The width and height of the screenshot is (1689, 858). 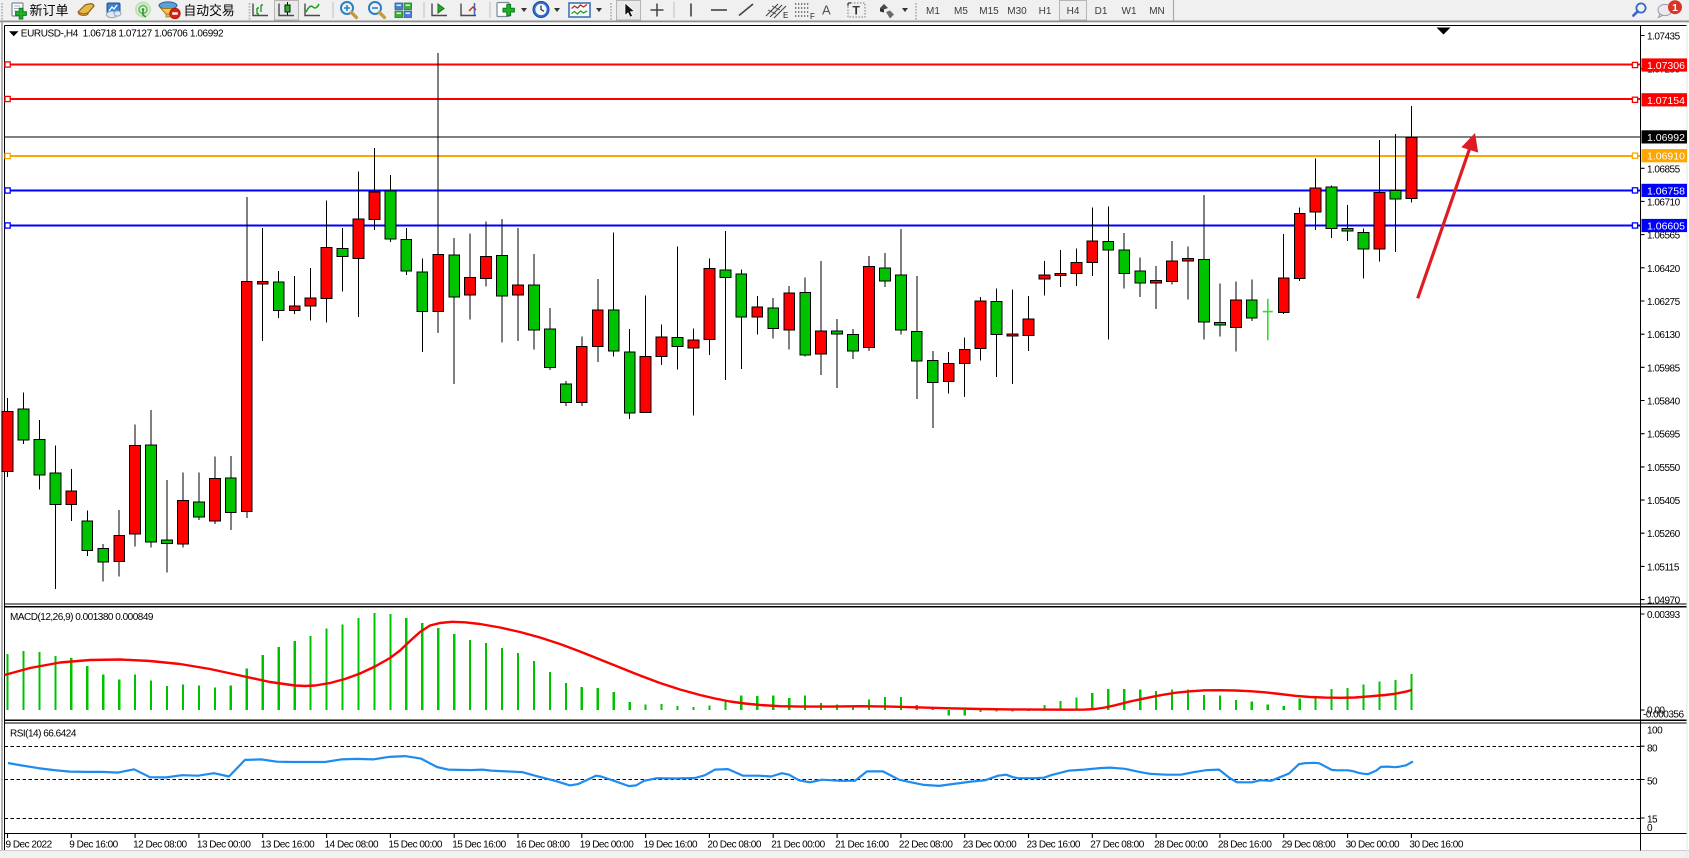 What do you see at coordinates (1664, 534) in the screenshot?
I see `svg-text: 1.05260` at bounding box center [1664, 534].